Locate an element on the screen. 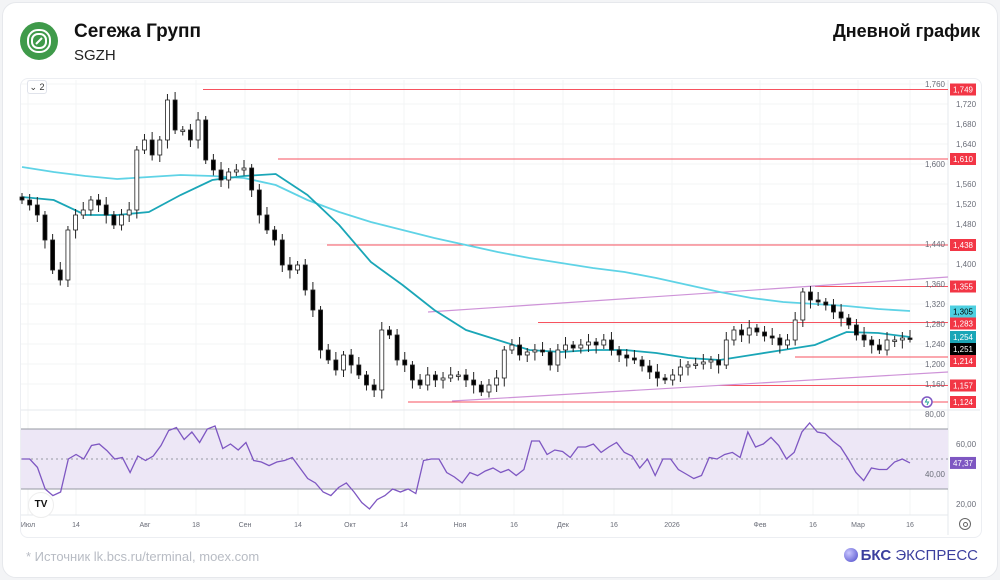 Image resolution: width=1000 pixels, height=580 pixels. badge-text: 1,157 is located at coordinates (963, 386).